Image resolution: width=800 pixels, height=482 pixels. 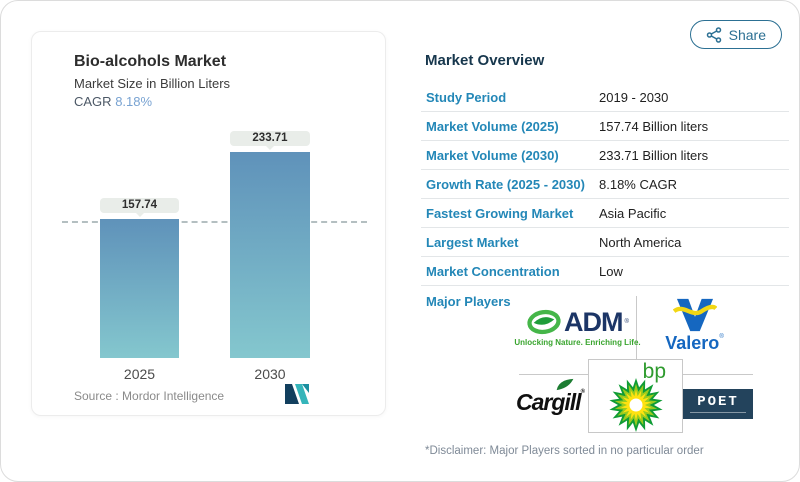 What do you see at coordinates (747, 34) in the screenshot?
I see `share-button-label: Share` at bounding box center [747, 34].